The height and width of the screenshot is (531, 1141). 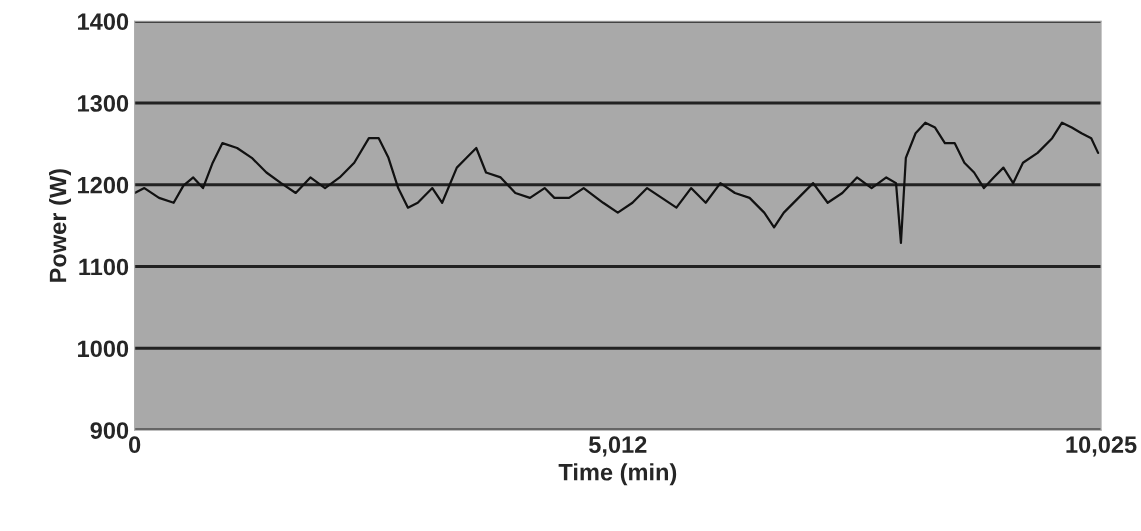 What do you see at coordinates (104, 267) in the screenshot?
I see `y-tick-label: 1100` at bounding box center [104, 267].